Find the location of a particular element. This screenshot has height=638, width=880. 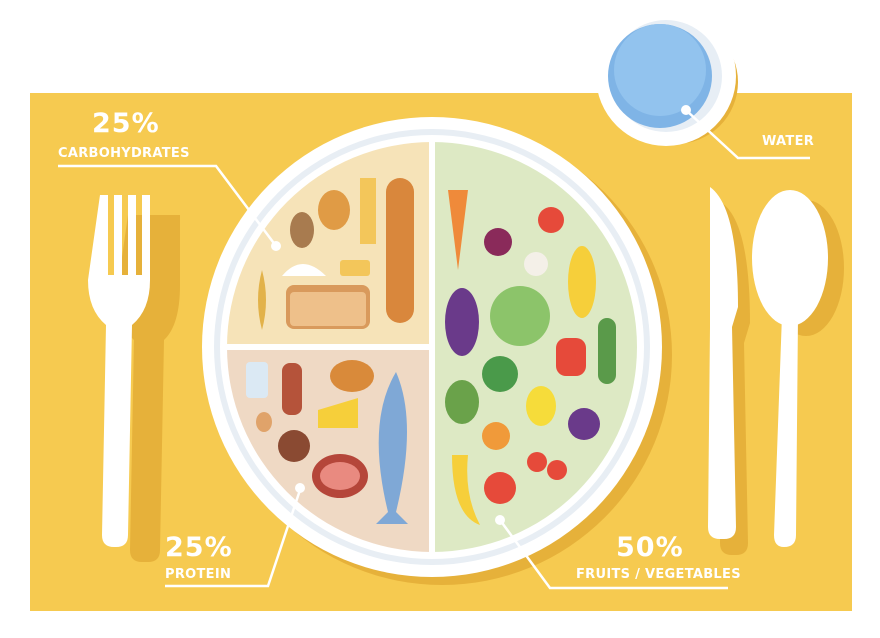

apple-icon is located at coordinates (500, 488).